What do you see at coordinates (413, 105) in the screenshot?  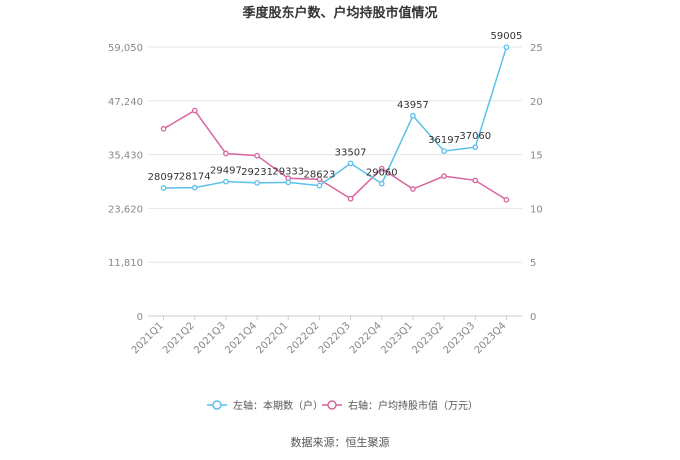 I see `data-label: 43957` at bounding box center [413, 105].